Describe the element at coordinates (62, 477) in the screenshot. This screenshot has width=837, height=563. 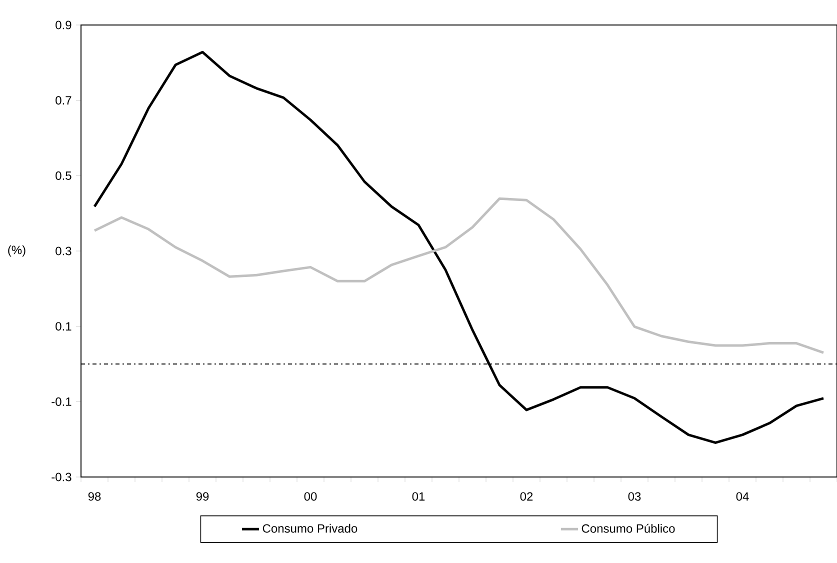
I see `y-tick-label: -0.3` at that location.